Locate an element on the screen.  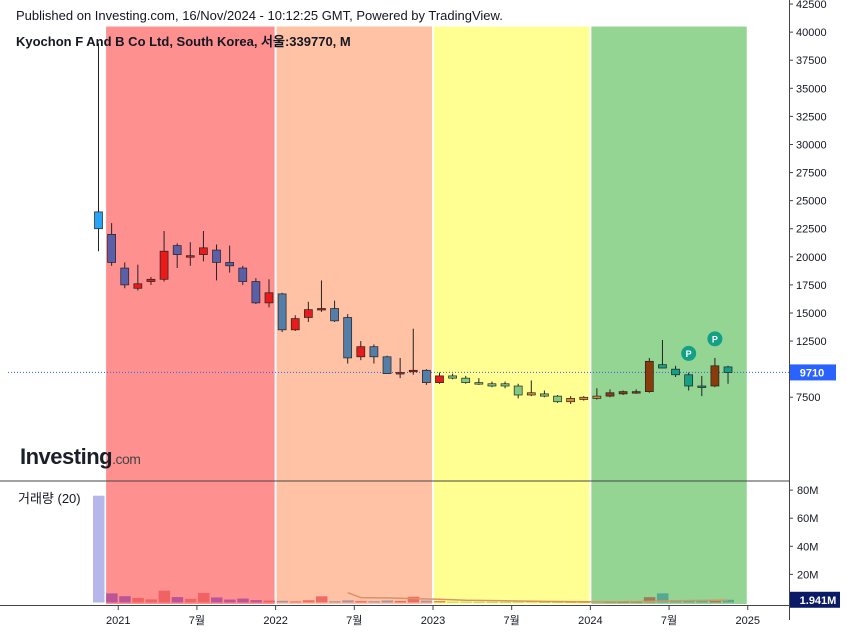
price-tick-label: 22500 is located at coordinates (811, 230).